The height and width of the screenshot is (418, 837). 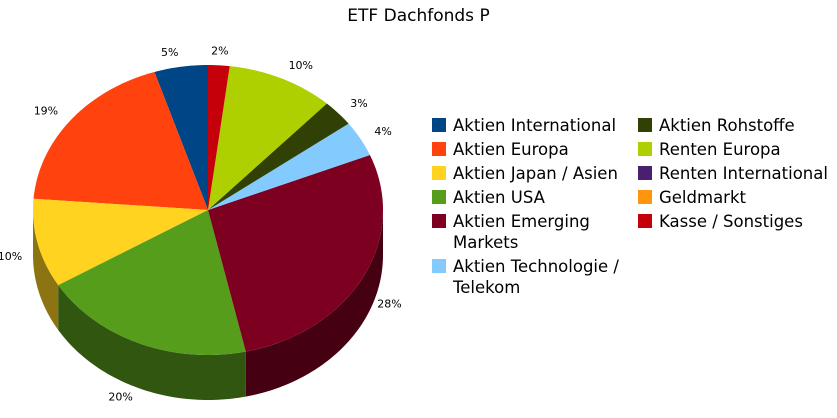 What do you see at coordinates (727, 125) in the screenshot?
I see `legend-label: Aktien Rohstoffe` at bounding box center [727, 125].